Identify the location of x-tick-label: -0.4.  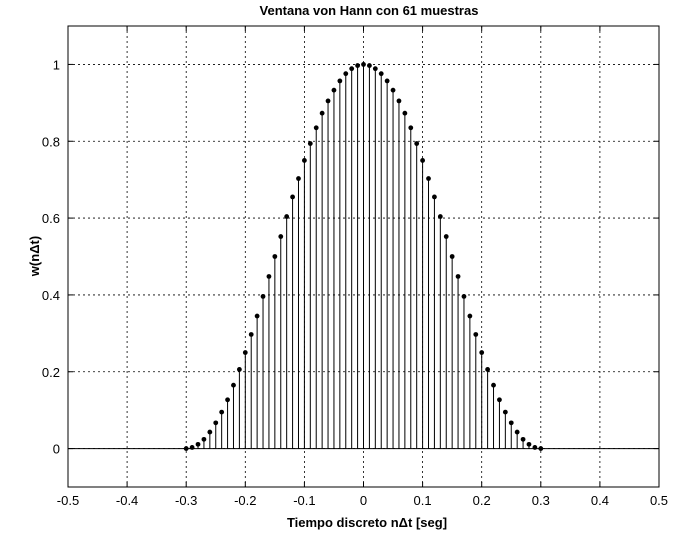
(127, 500).